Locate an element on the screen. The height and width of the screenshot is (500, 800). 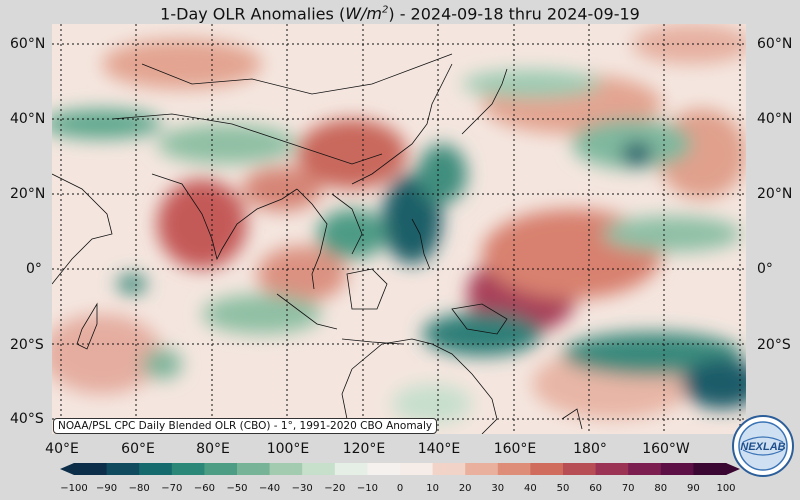
title-unit: W/m is located at coordinates (363, 14).